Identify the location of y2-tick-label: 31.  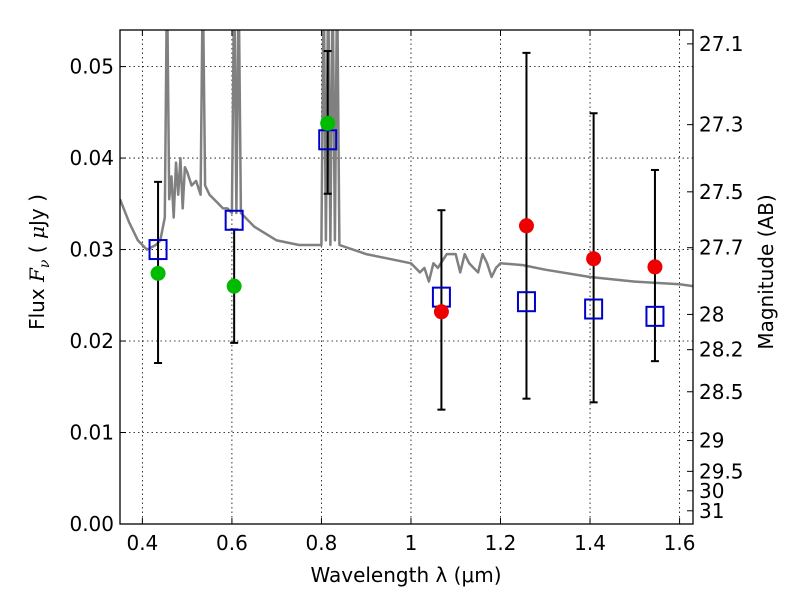
(711, 511).